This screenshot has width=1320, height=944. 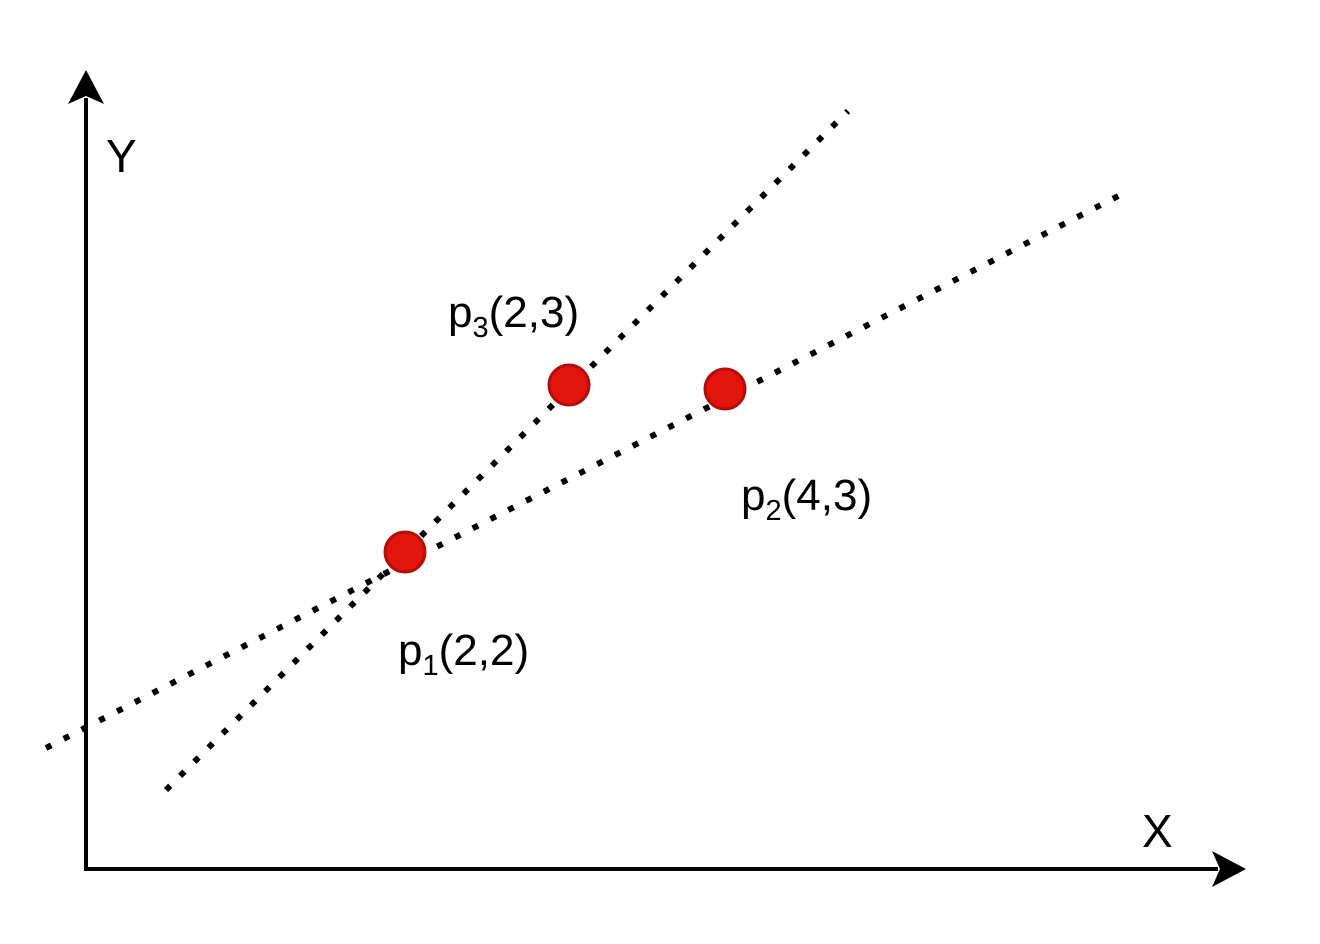 I want to click on y-axis-label: Y, so click(x=121, y=156).